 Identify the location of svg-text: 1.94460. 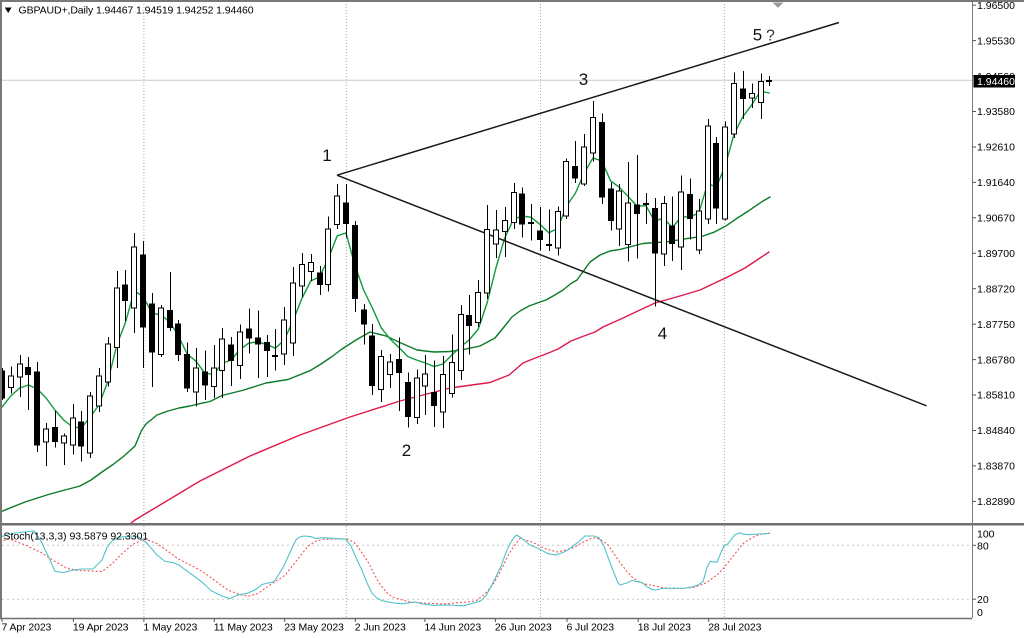
(996, 82).